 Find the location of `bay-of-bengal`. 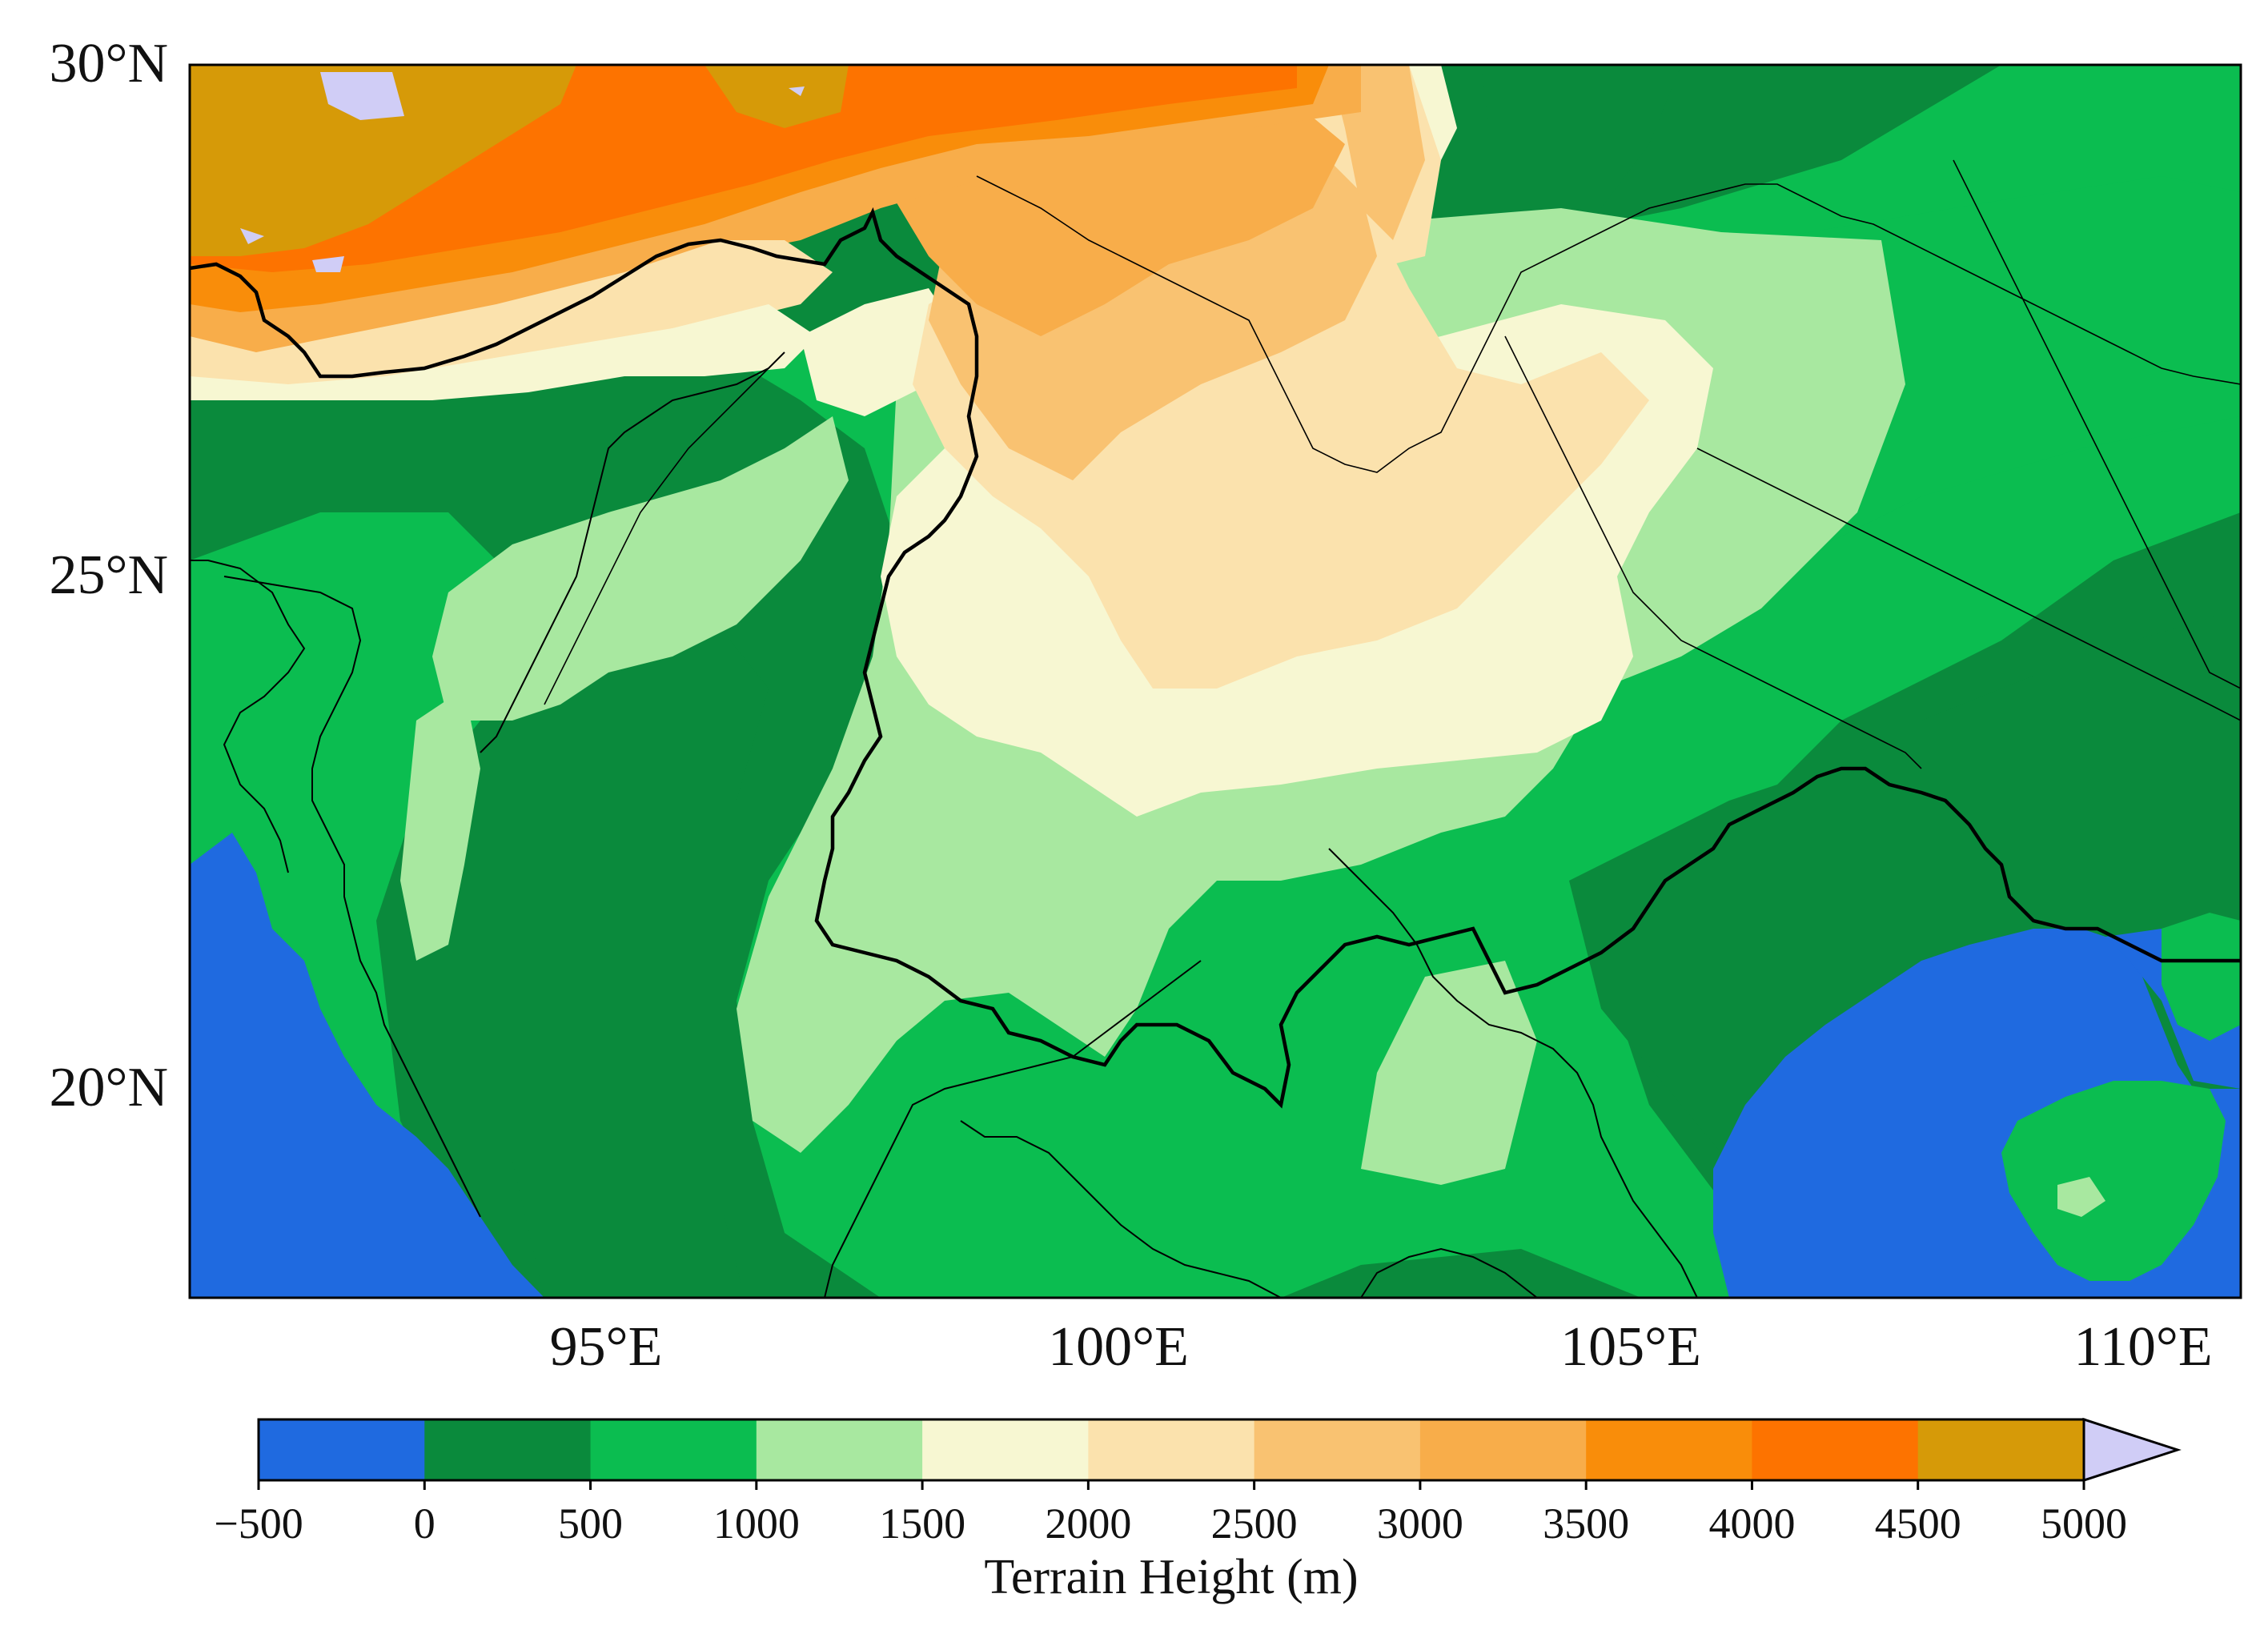

bay-of-bengal is located at coordinates (367, 1066).